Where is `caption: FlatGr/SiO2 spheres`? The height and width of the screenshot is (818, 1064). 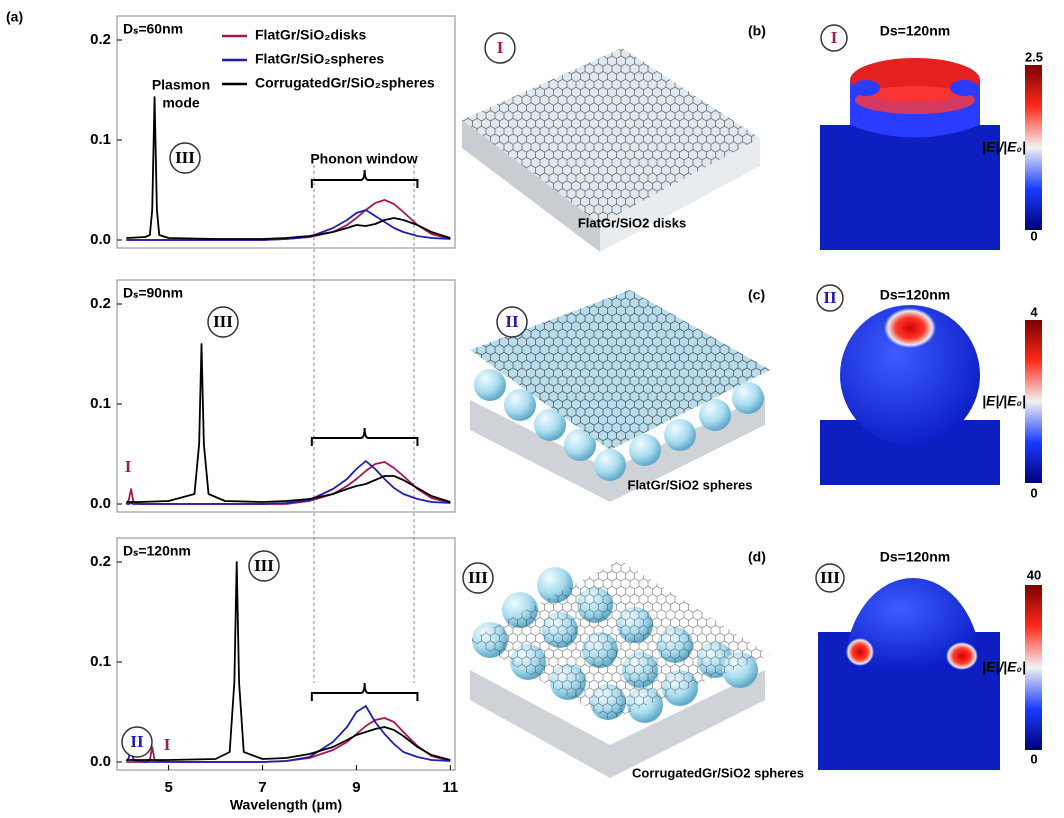
caption: FlatGr/SiO2 spheres is located at coordinates (690, 484).